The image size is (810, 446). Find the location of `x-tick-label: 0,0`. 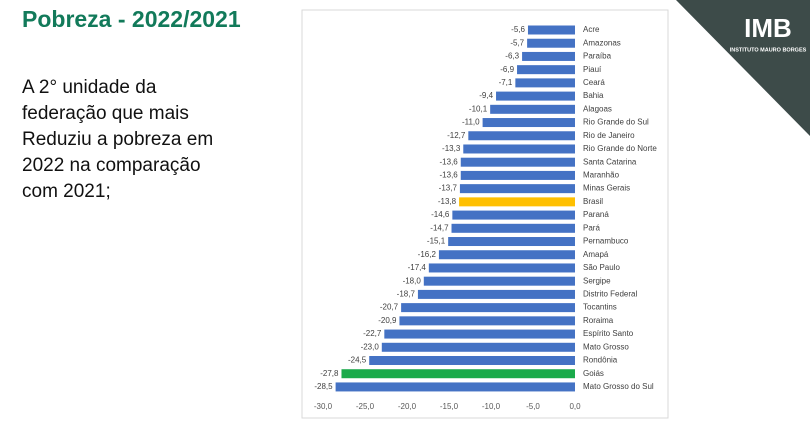

x-tick-label: 0,0 is located at coordinates (575, 406).